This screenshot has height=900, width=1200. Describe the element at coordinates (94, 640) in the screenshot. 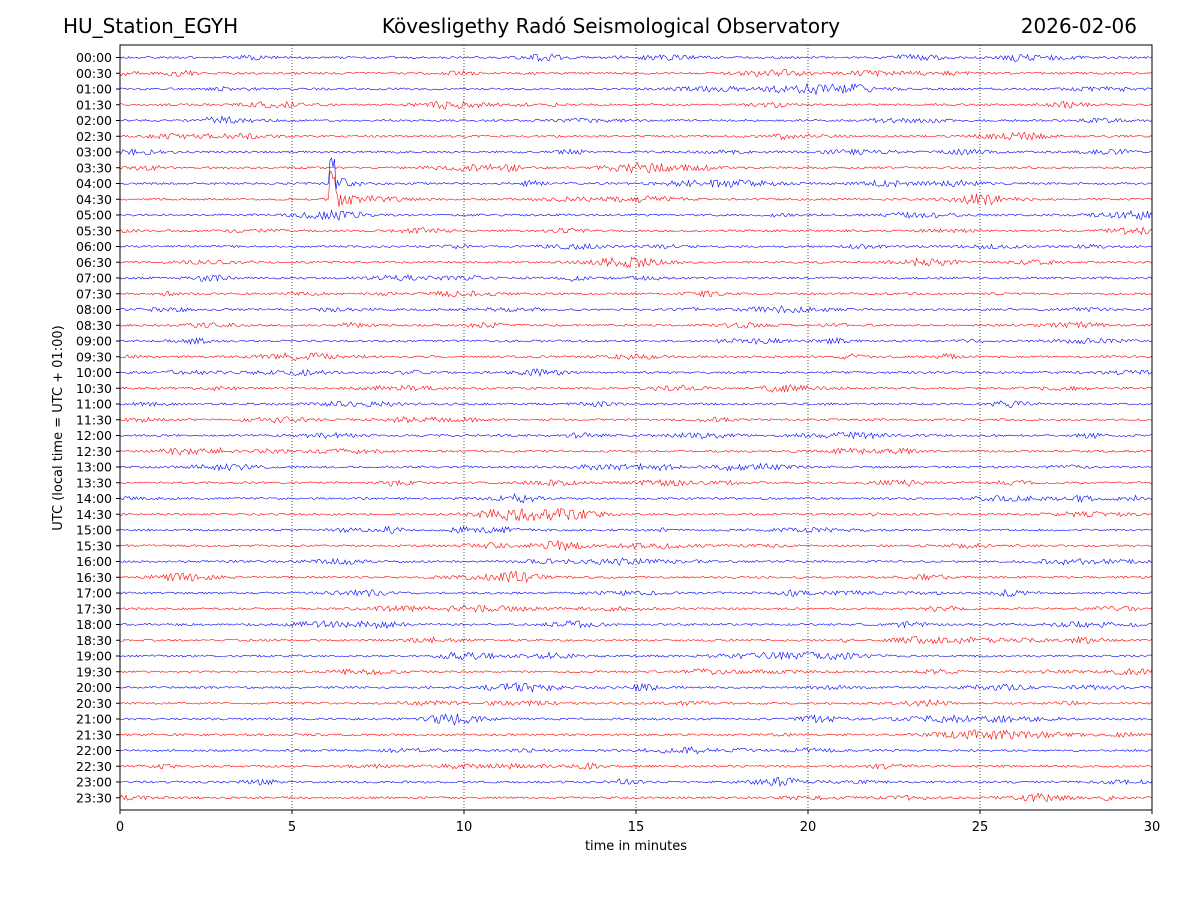

I see `y-tick-label: 18:30` at that location.